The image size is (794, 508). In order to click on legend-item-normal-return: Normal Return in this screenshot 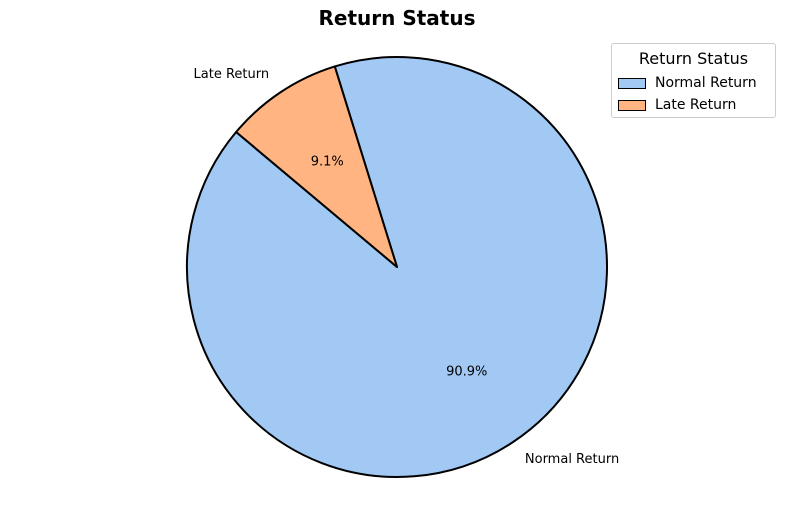, I will do `click(687, 83)`.